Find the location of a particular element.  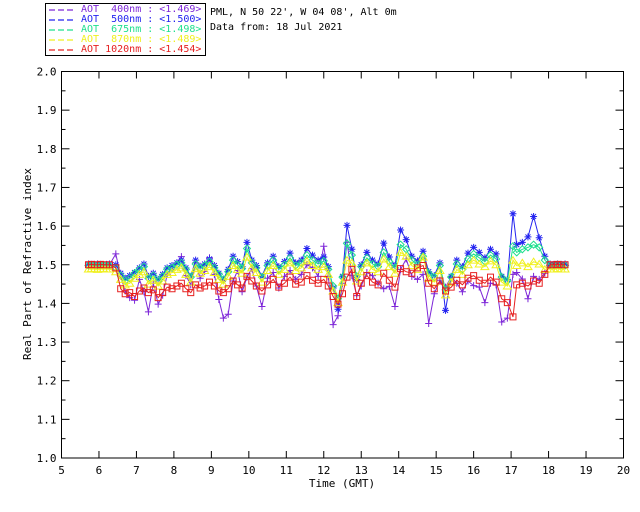

series-line-aot-870nm is located at coordinates (327, 278).